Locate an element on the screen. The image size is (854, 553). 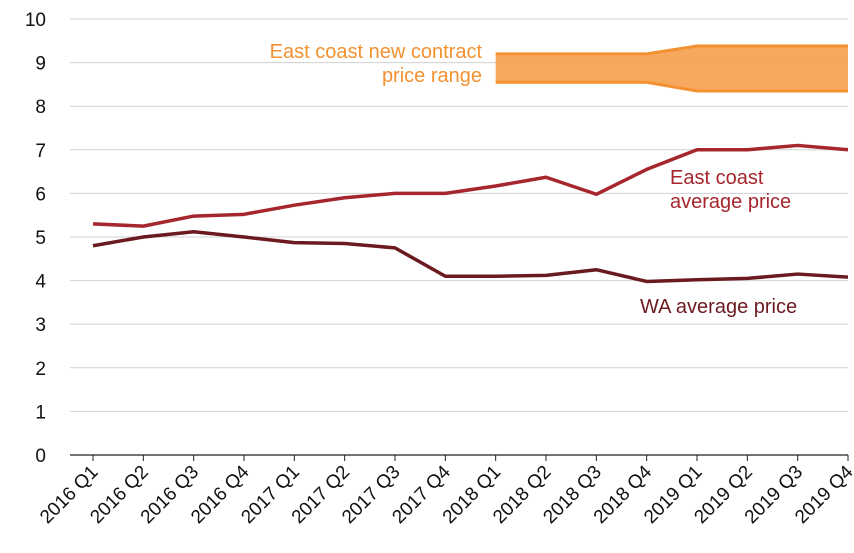
y-tick-label: 5 is located at coordinates (40, 238).